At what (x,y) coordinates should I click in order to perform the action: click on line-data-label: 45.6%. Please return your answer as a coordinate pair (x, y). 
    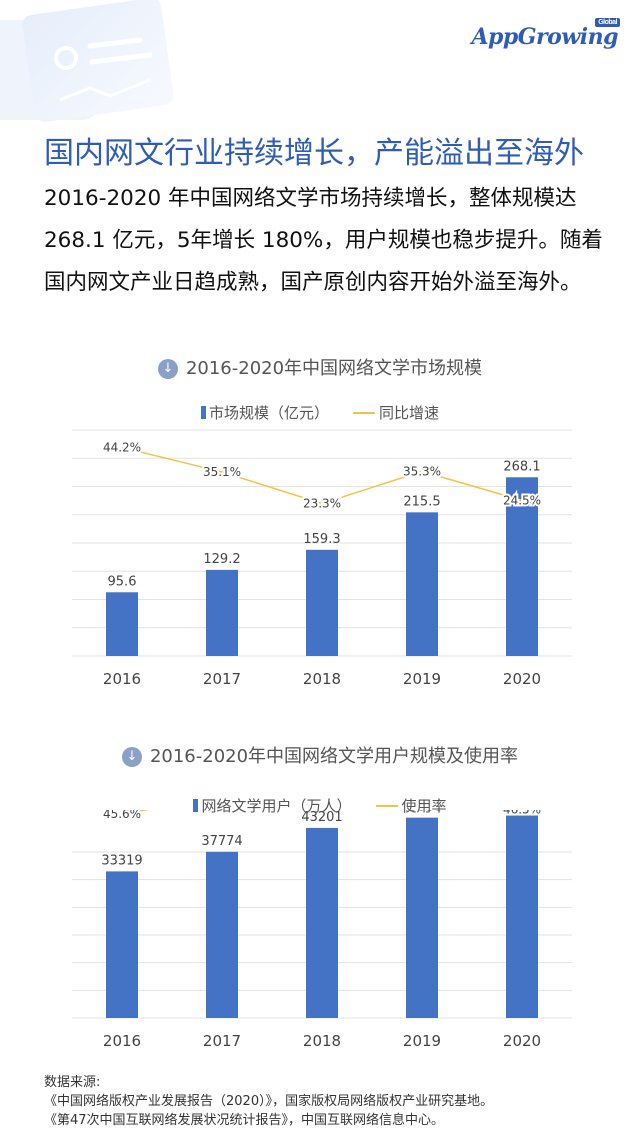
    Looking at the image, I should click on (122, 815).